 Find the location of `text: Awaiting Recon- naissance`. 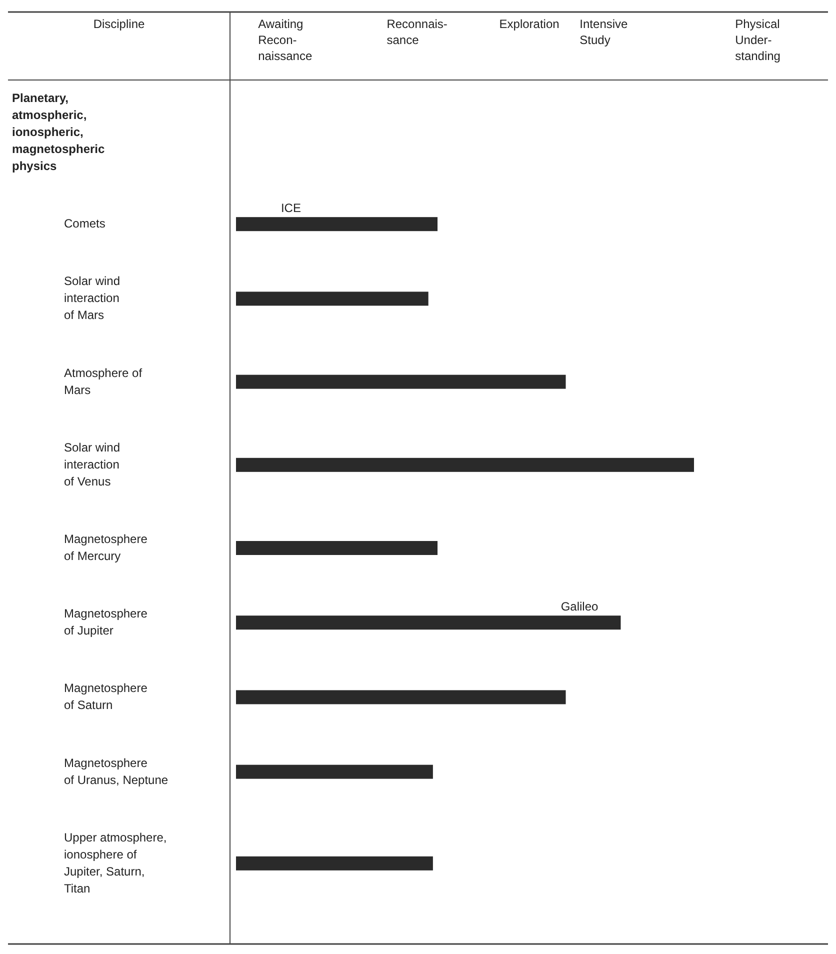

text: Awaiting Recon- naissance is located at coordinates (285, 40).